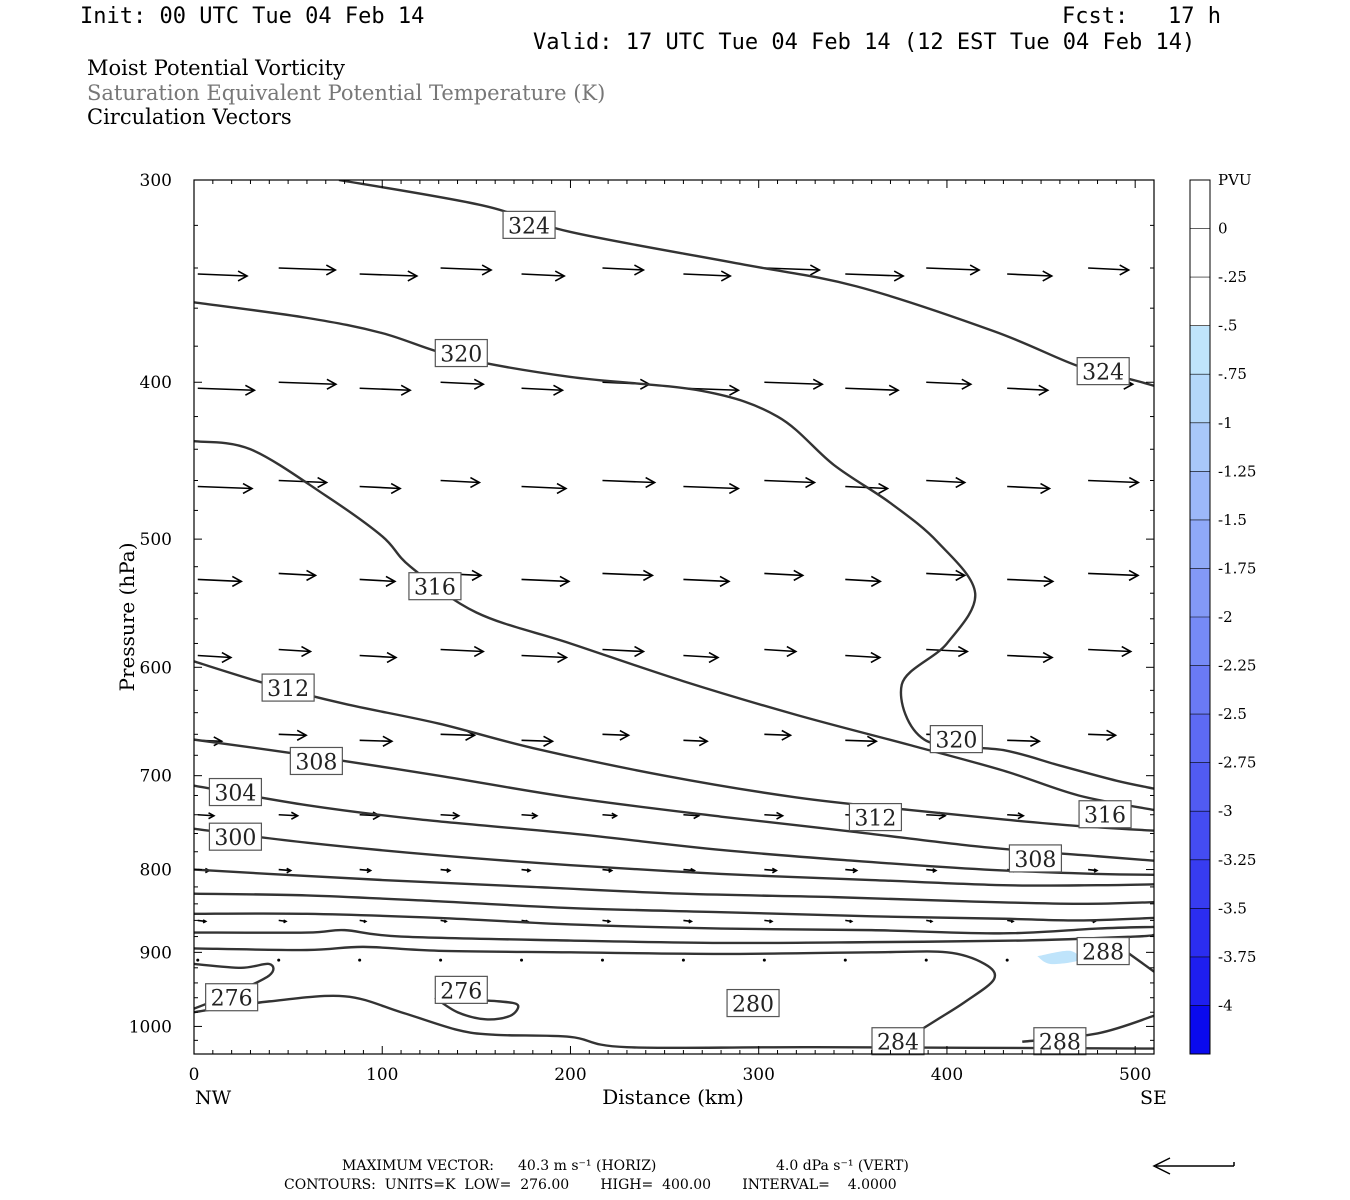 This screenshot has height=1200, width=1350. What do you see at coordinates (1232, 714) in the screenshot?
I see `colorbar-level-10: -2.5` at bounding box center [1232, 714].